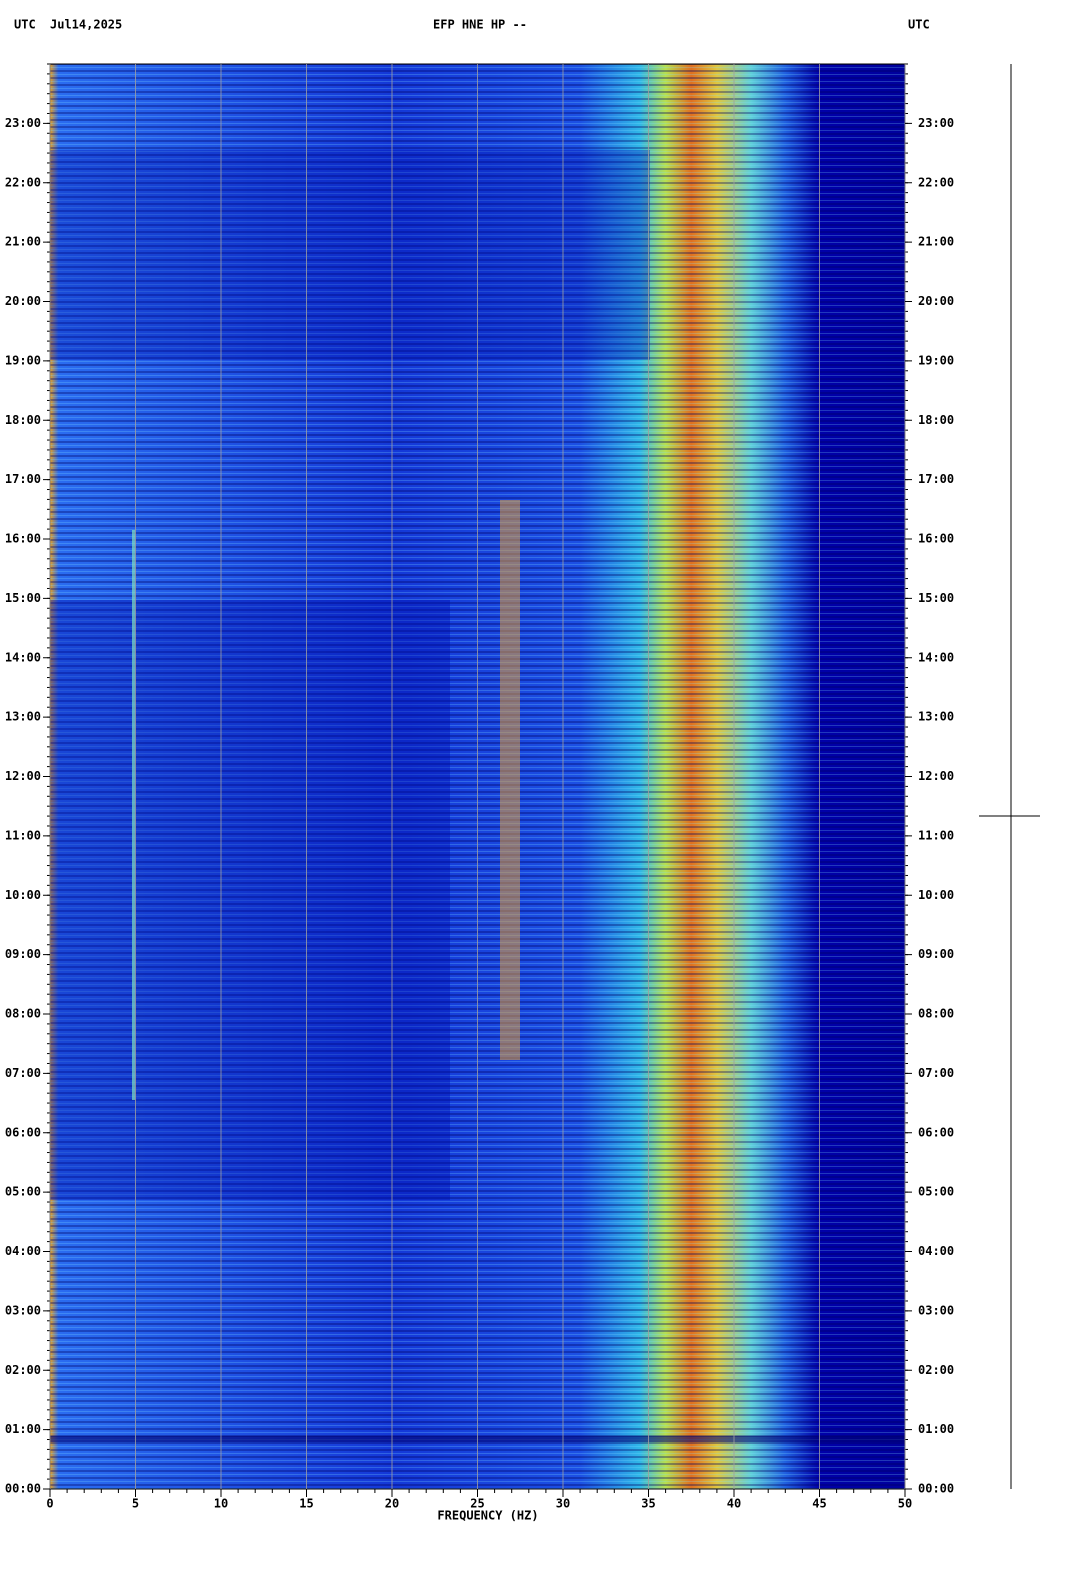  Describe the element at coordinates (936, 1014) in the screenshot. I see `y-tick-label-right: 08:00` at that location.